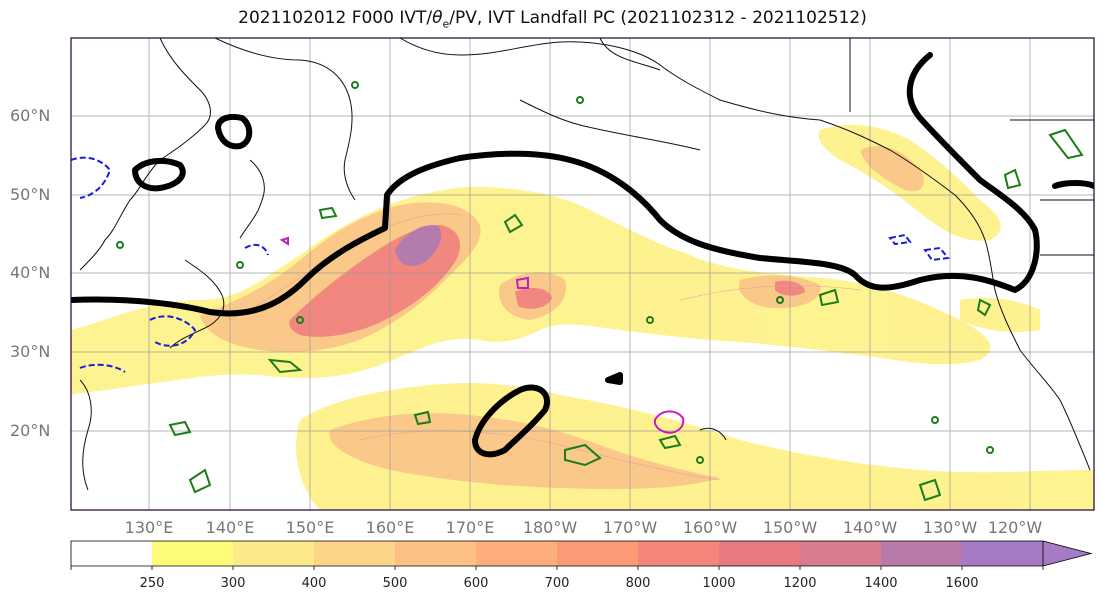 The image size is (1105, 603). Describe the element at coordinates (30, 194) in the screenshot. I see `lat-label-50n: 50°N` at that location.